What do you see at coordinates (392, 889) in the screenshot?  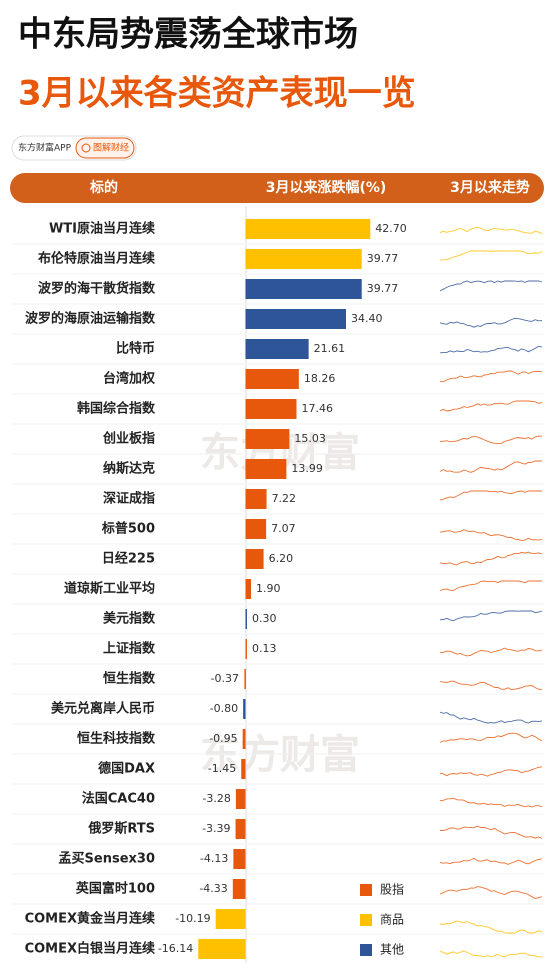 I see `legend-label: 股指` at bounding box center [392, 889].